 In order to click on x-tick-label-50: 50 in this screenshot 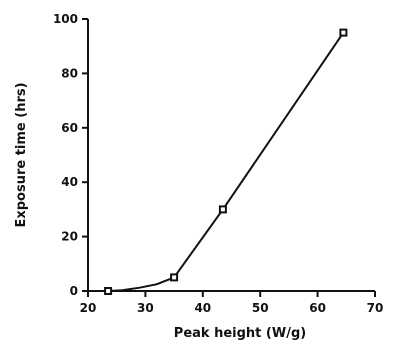, I will do `click(260, 308)`.